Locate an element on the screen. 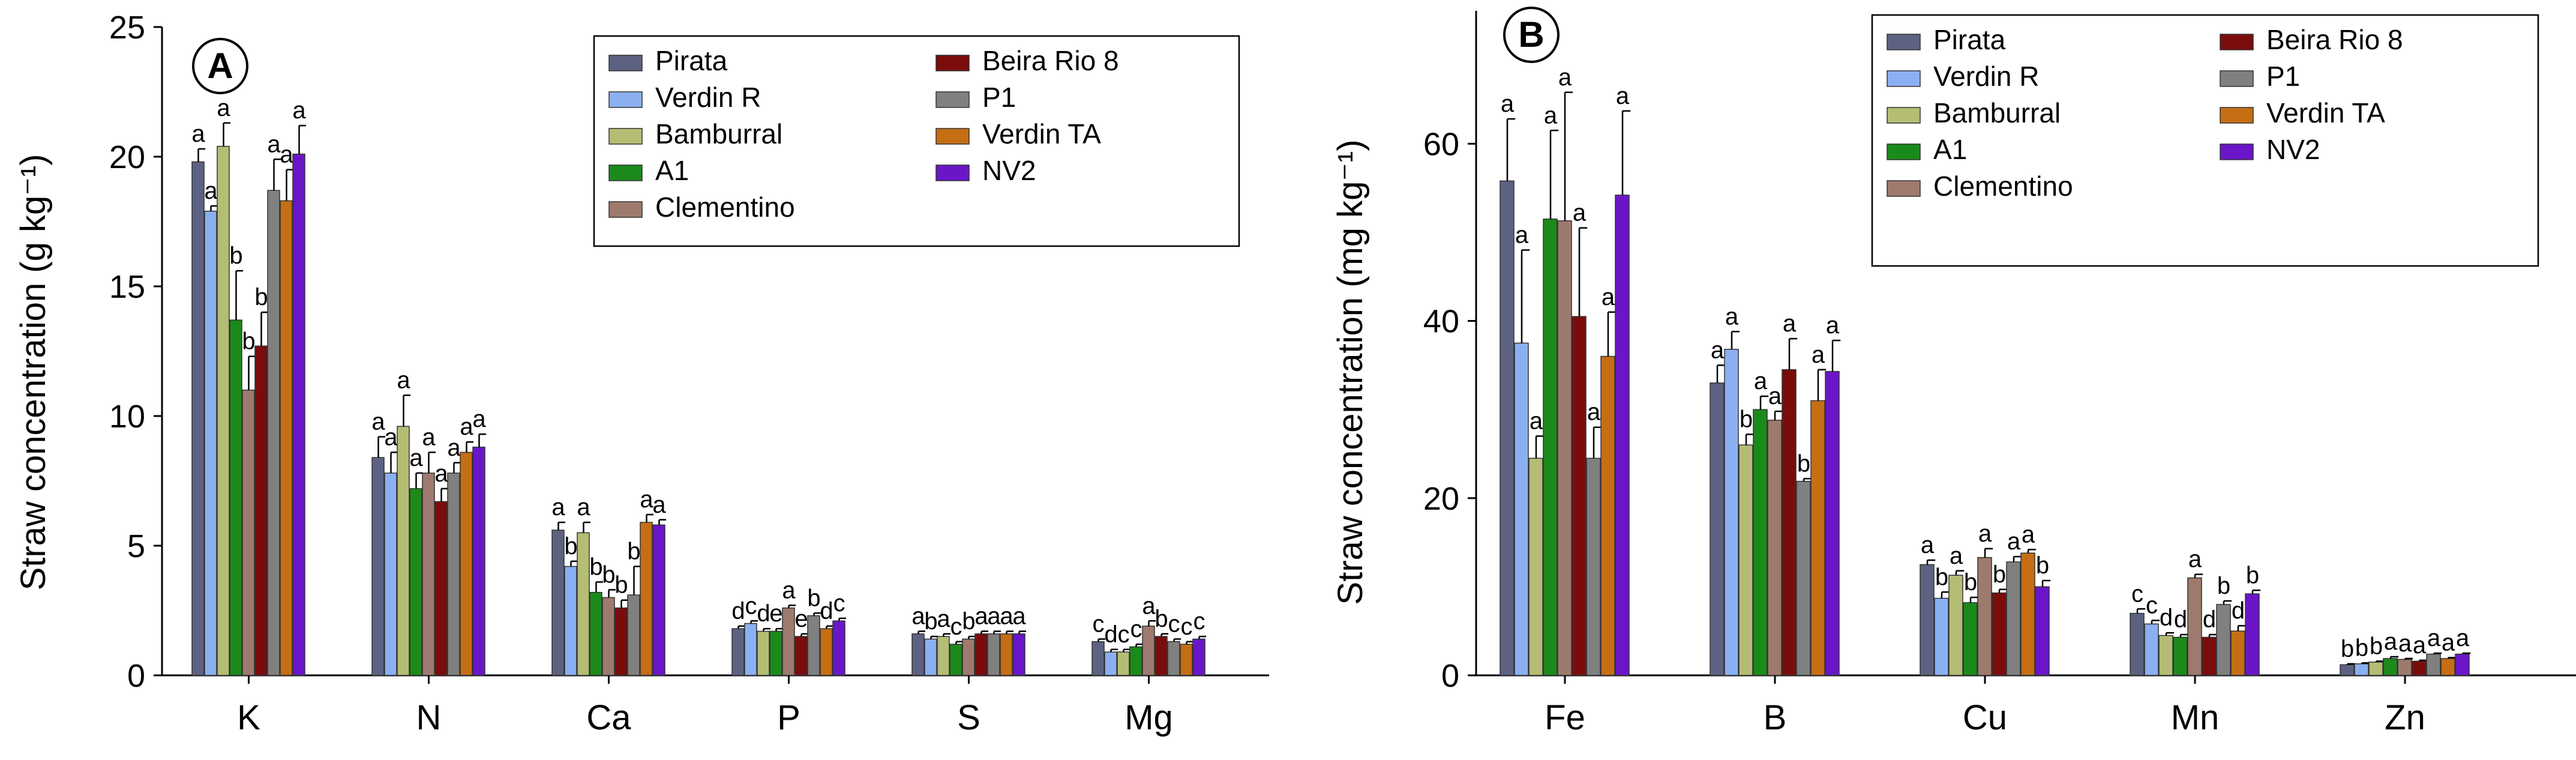  x-tick-label: K is located at coordinates (248, 718).